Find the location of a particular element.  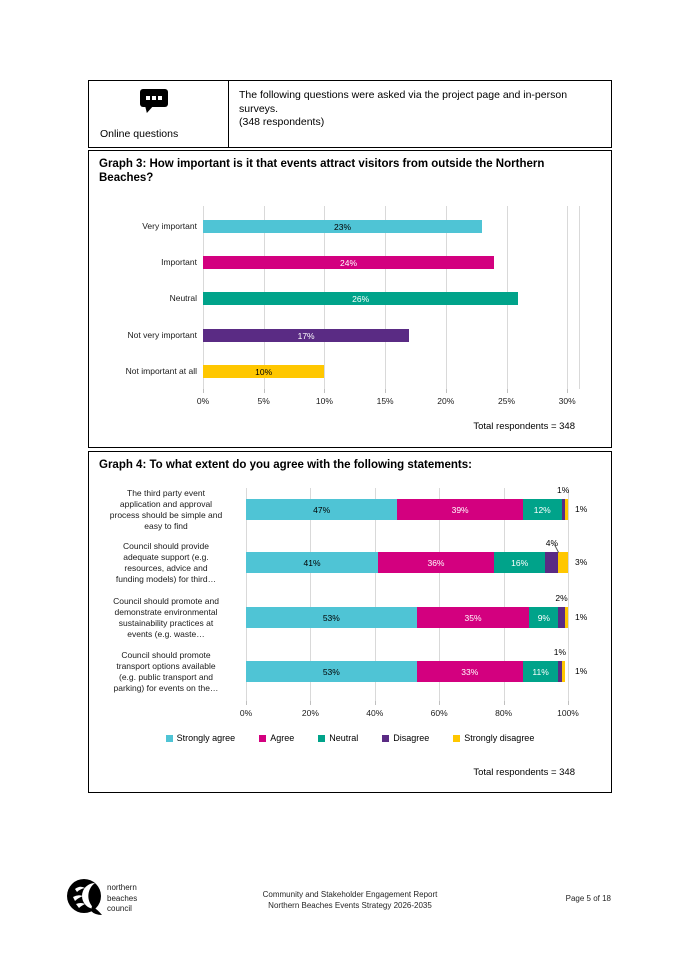

legend-label: Strongly disagree is located at coordinates (499, 738).